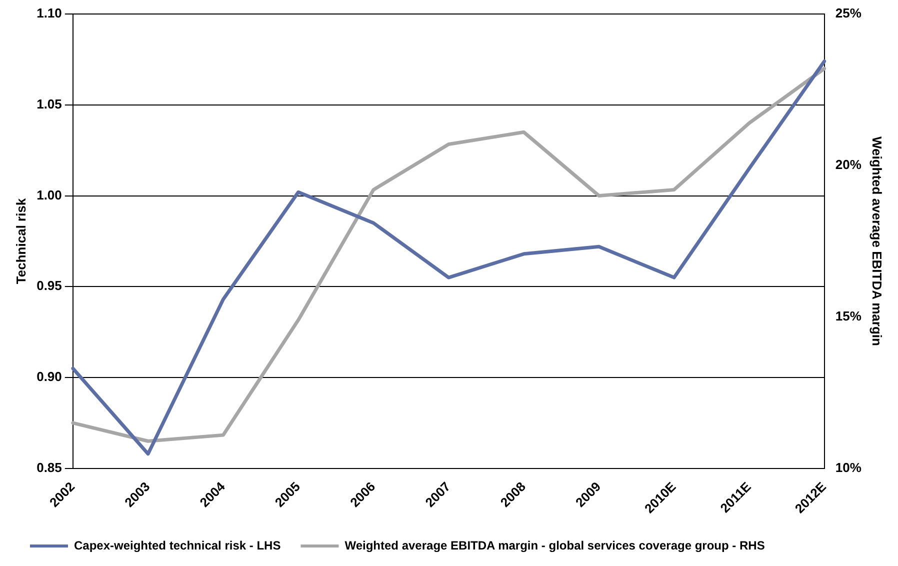 The height and width of the screenshot is (566, 898). I want to click on y-tick-label: 1.00, so click(49, 194).